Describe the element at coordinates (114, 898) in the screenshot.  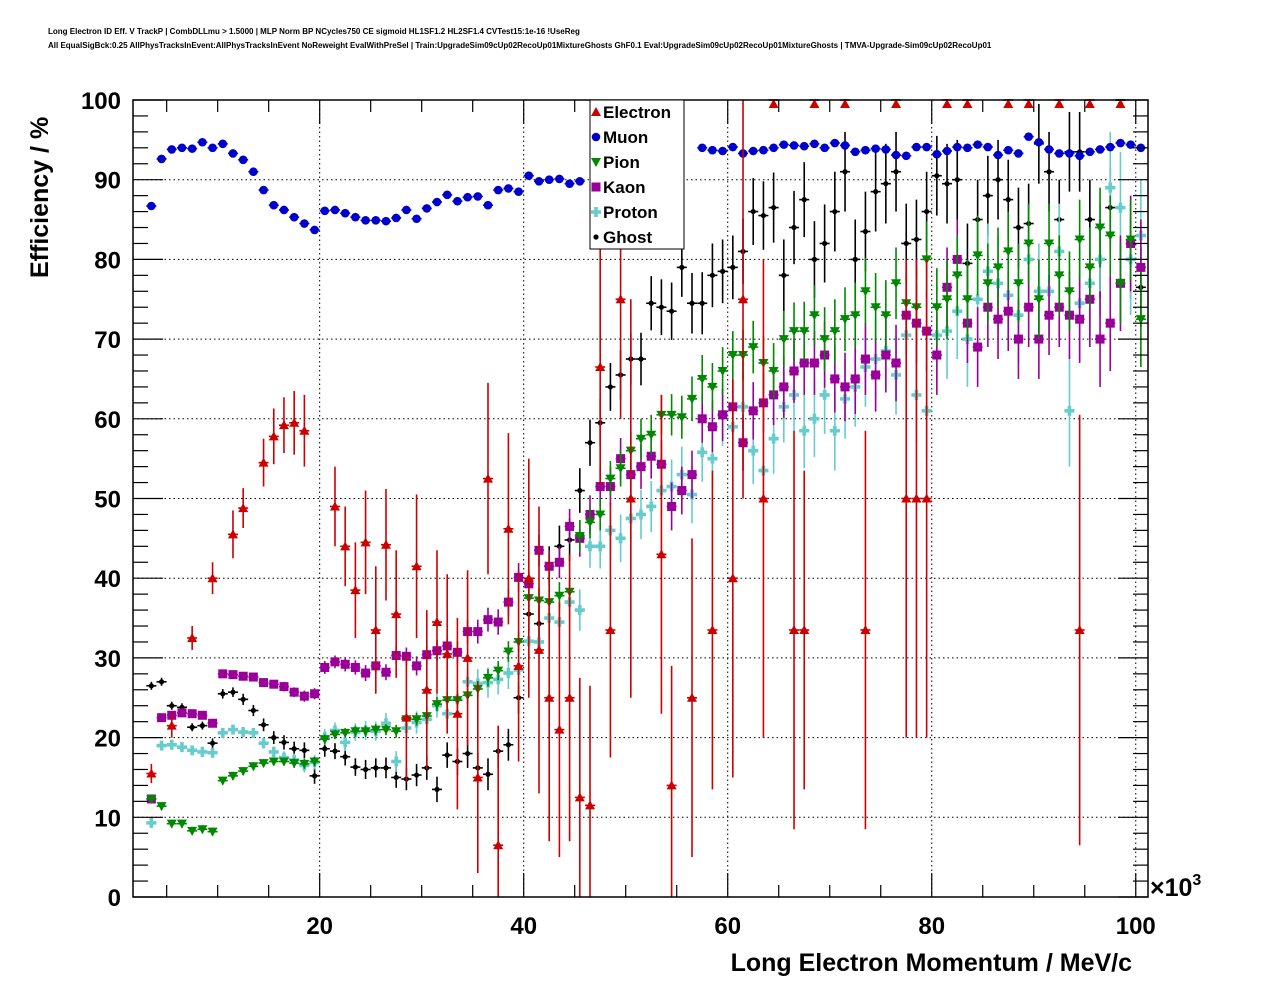
I see `y-tick-label: 0` at that location.